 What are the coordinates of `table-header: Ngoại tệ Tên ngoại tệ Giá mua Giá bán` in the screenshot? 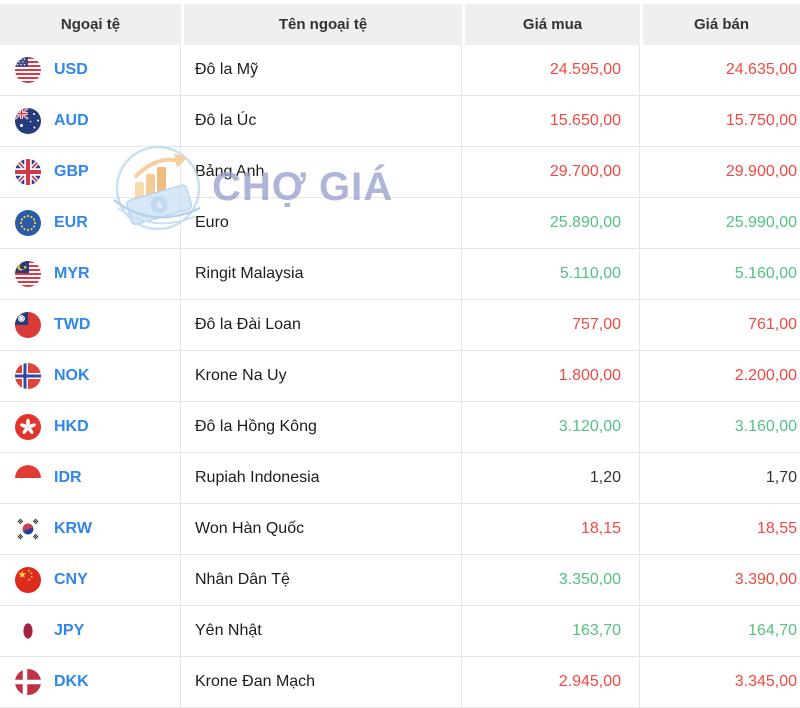 It's located at (400, 24).